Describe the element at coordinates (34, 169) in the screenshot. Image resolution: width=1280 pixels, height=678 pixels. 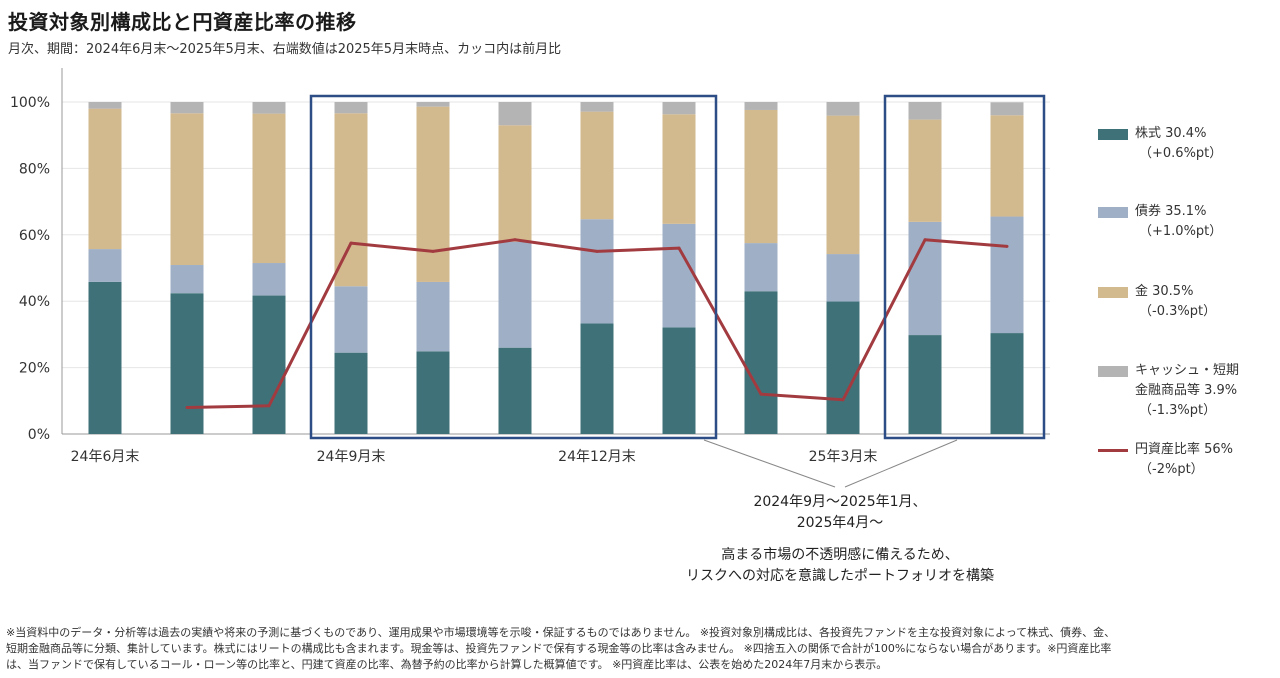
I see `y-tick-label: 80%` at that location.